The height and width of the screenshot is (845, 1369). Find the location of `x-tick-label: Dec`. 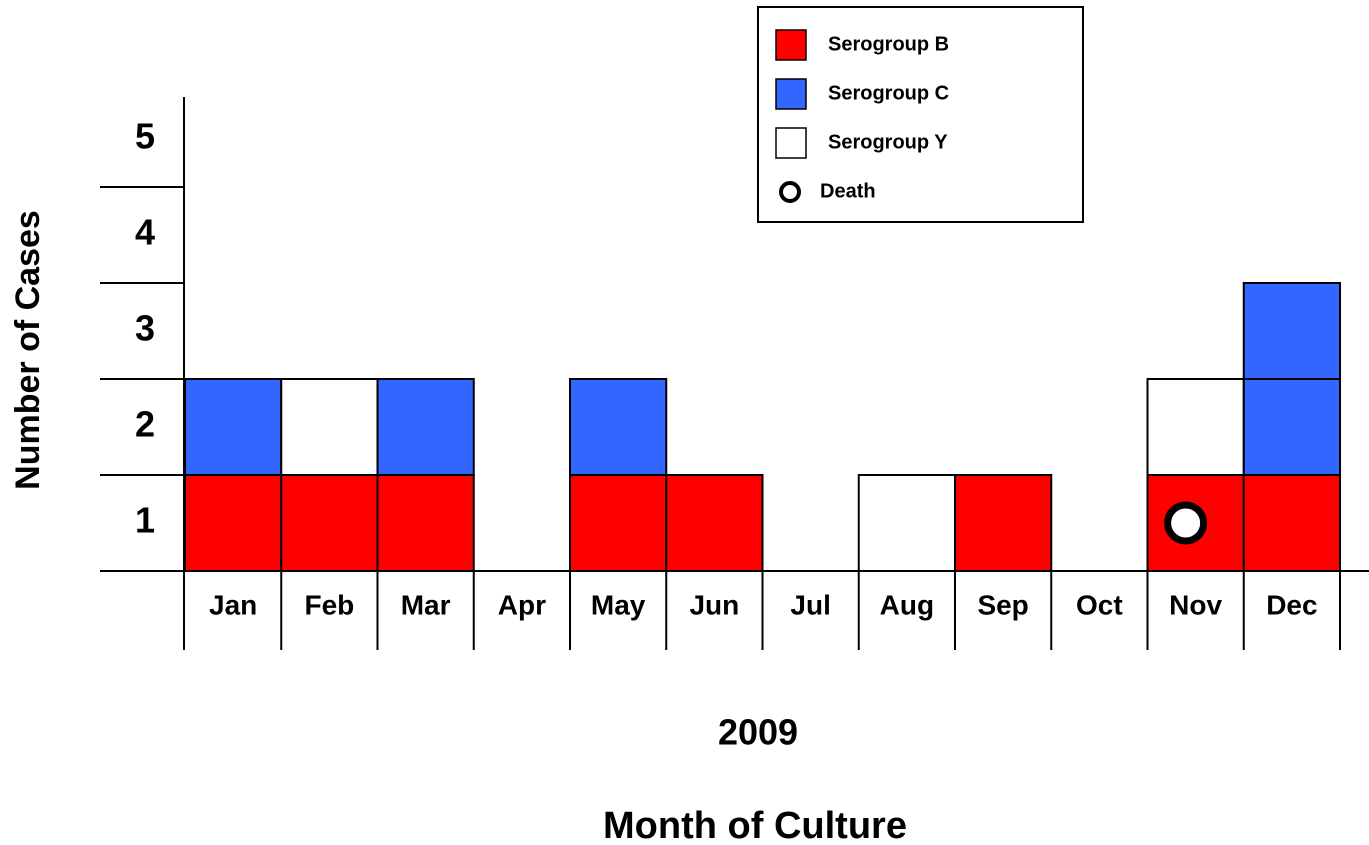

x-tick-label: Dec is located at coordinates (1291, 604).